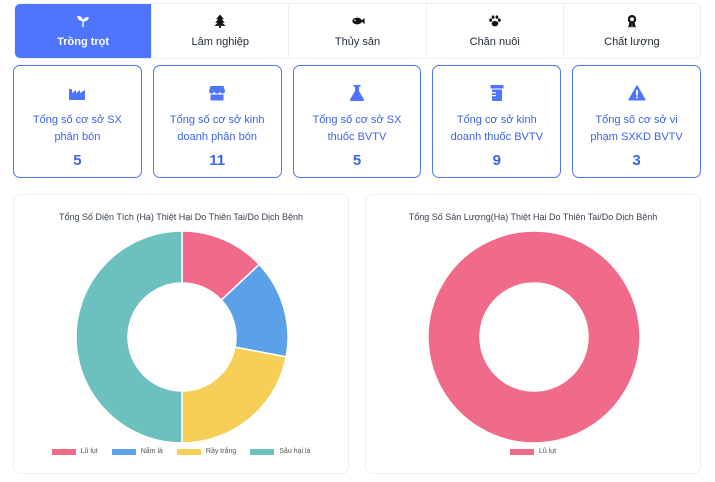 The height and width of the screenshot is (482, 715). I want to click on flask-icon, so click(357, 93).